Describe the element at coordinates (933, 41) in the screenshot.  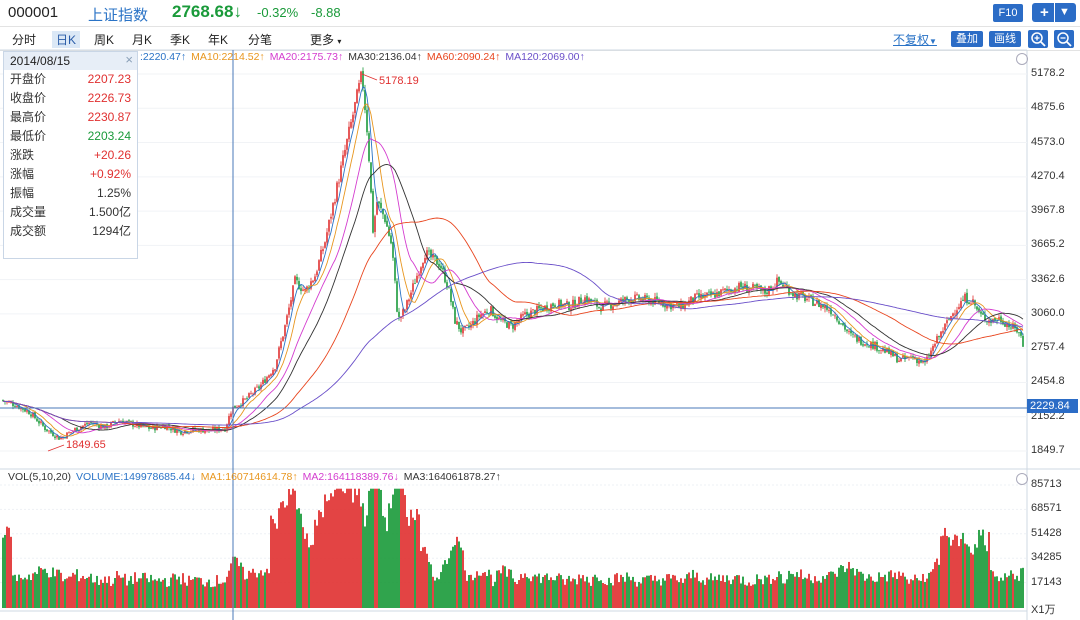
I see `chevron-down-icon: ▼` at that location.